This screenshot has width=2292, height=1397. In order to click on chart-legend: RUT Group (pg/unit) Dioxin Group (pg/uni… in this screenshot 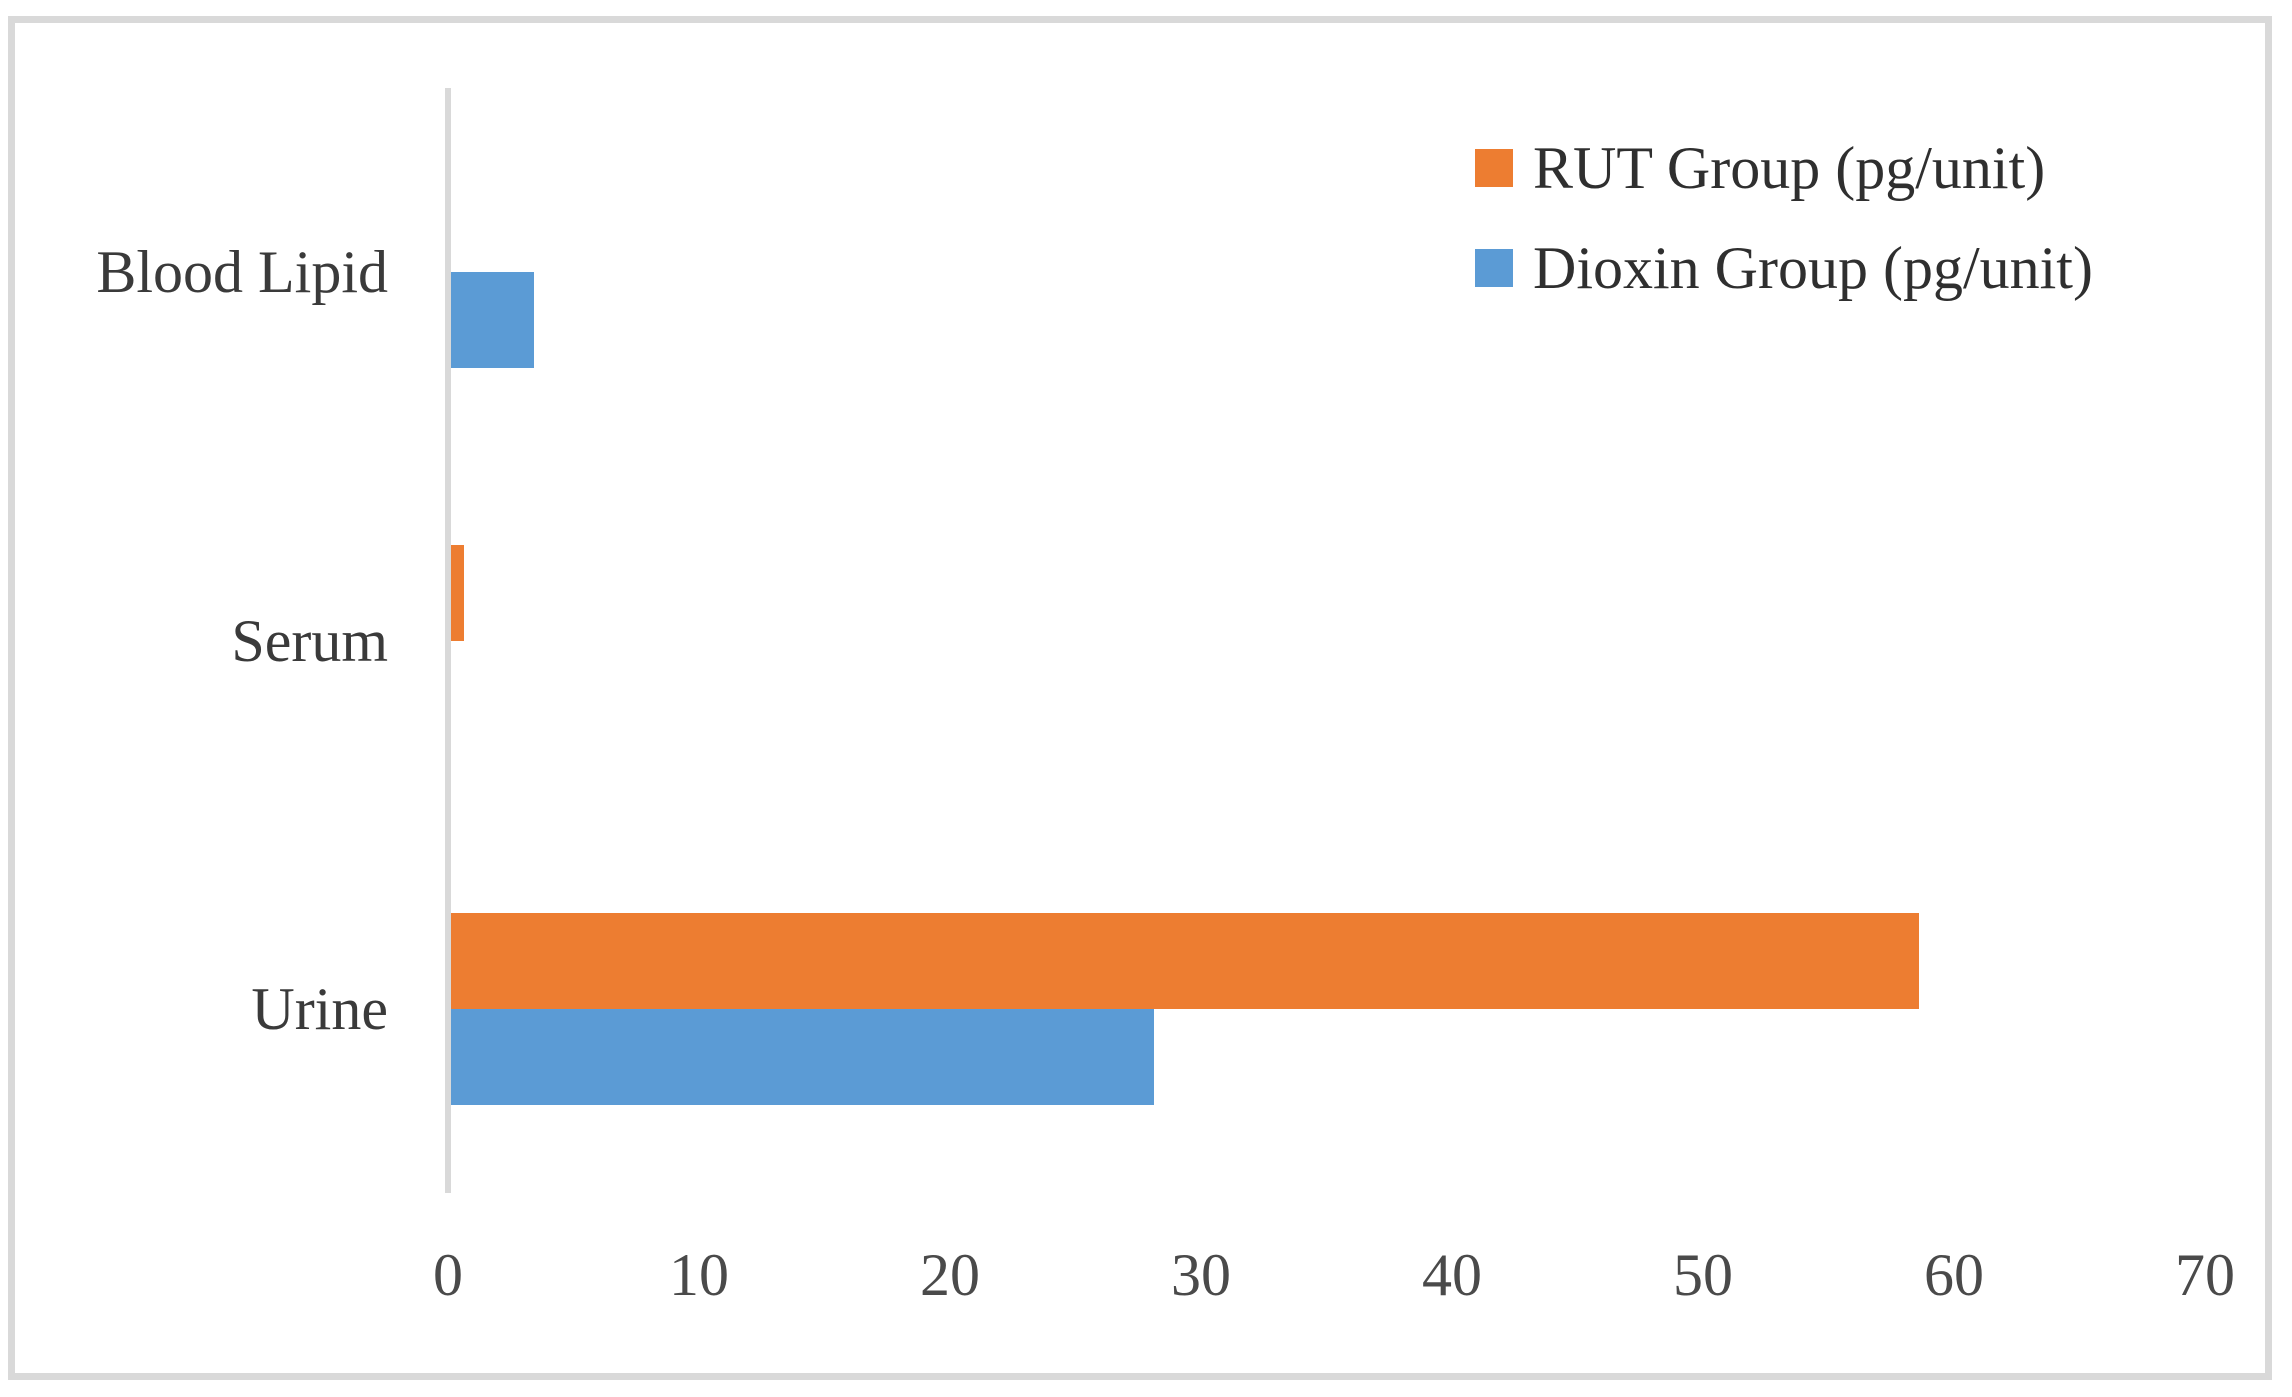, I will do `click(1784, 243)`.